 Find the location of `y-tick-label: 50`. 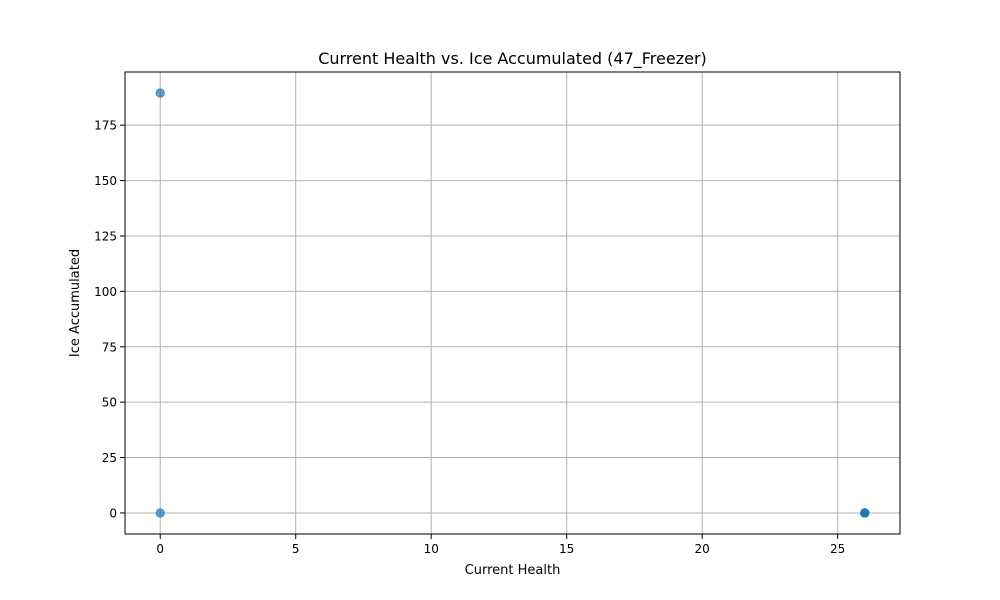

y-tick-label: 50 is located at coordinates (109, 403).